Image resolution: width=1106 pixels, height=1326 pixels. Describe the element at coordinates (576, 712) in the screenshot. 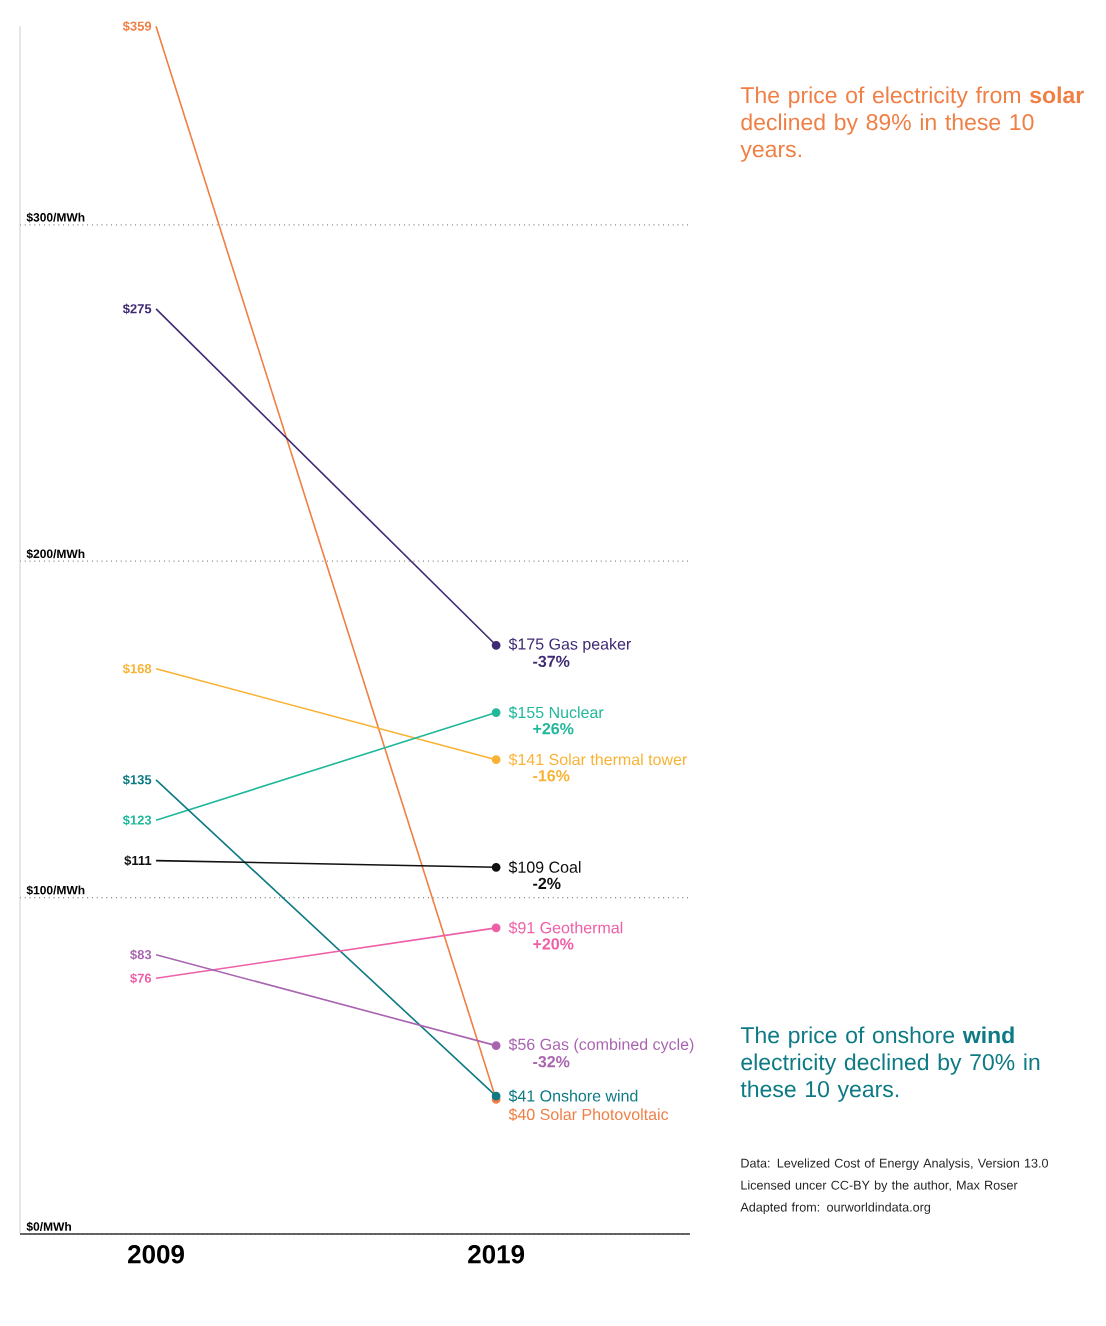

I see `text: Nuclear` at that location.